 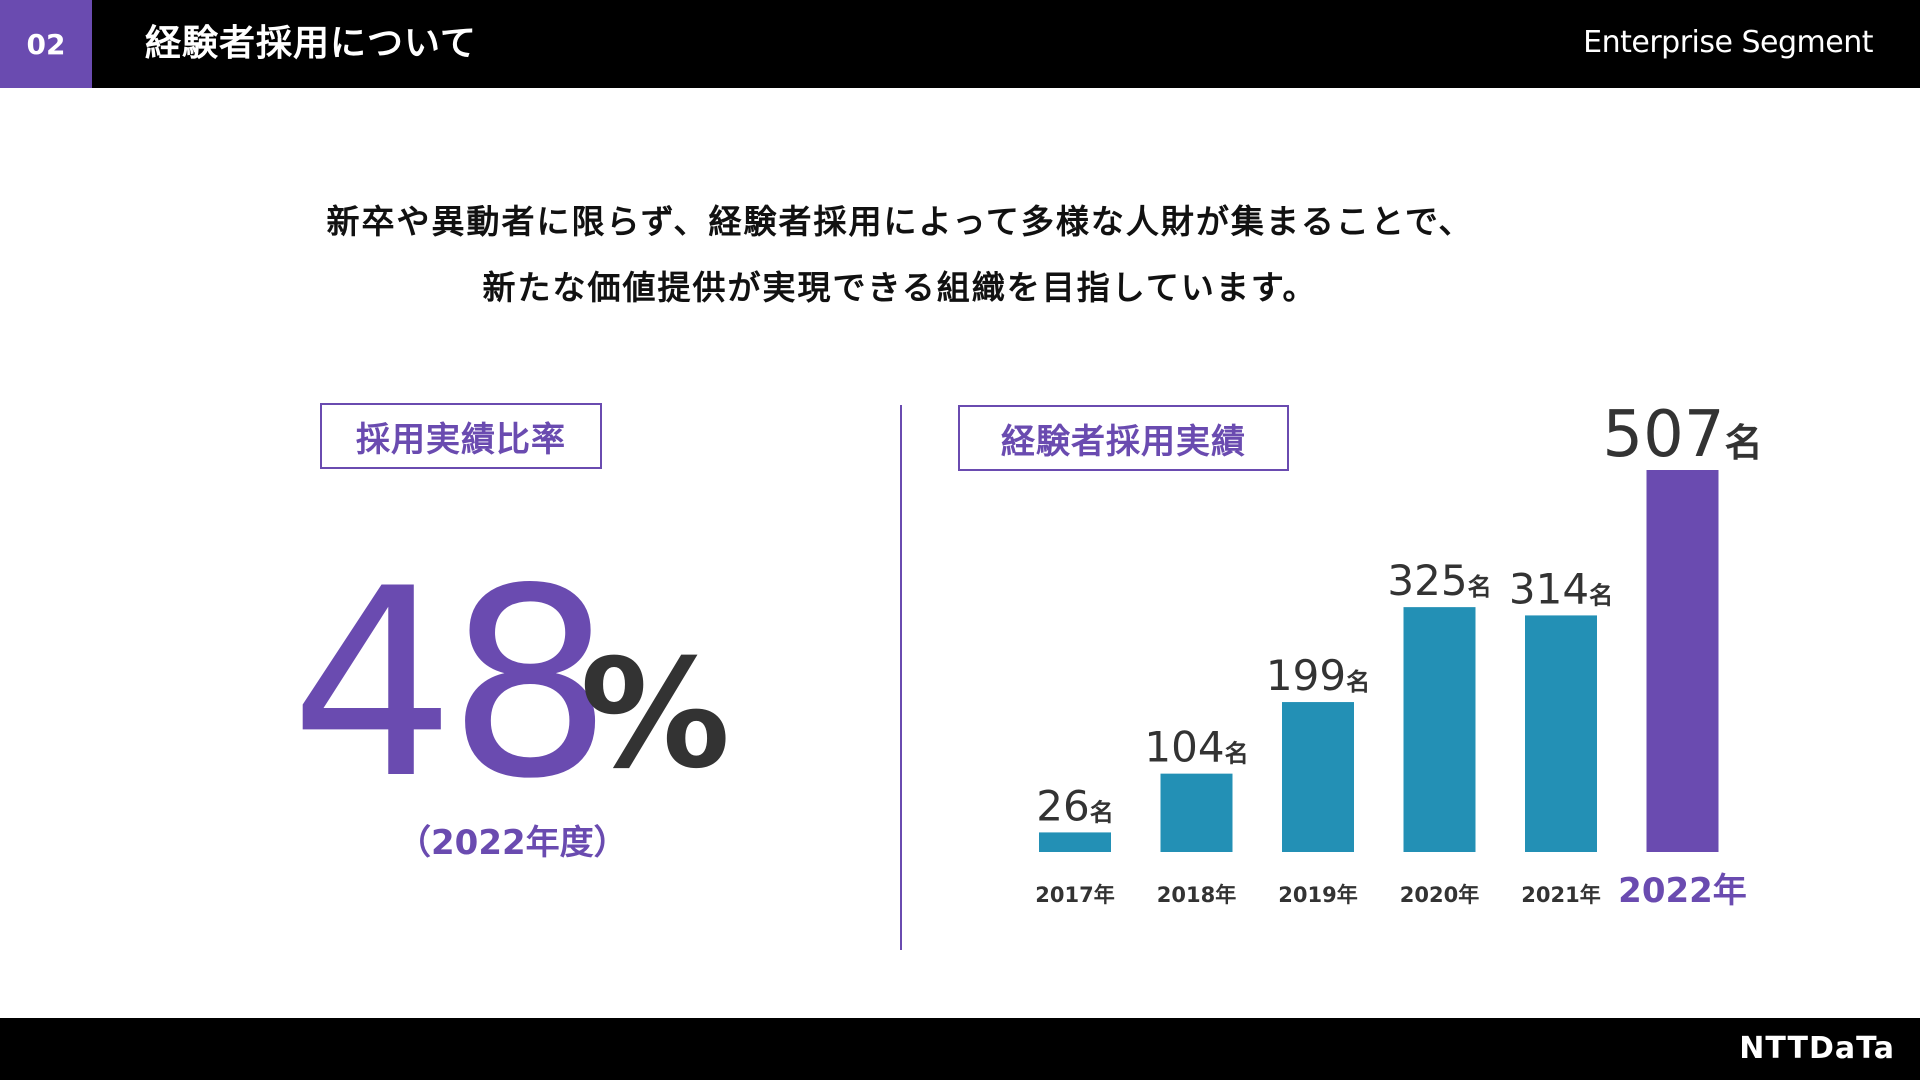 What do you see at coordinates (960, 44) in the screenshot?
I see `header-bar: 02 経験者採用について Enterprise Segment` at bounding box center [960, 44].